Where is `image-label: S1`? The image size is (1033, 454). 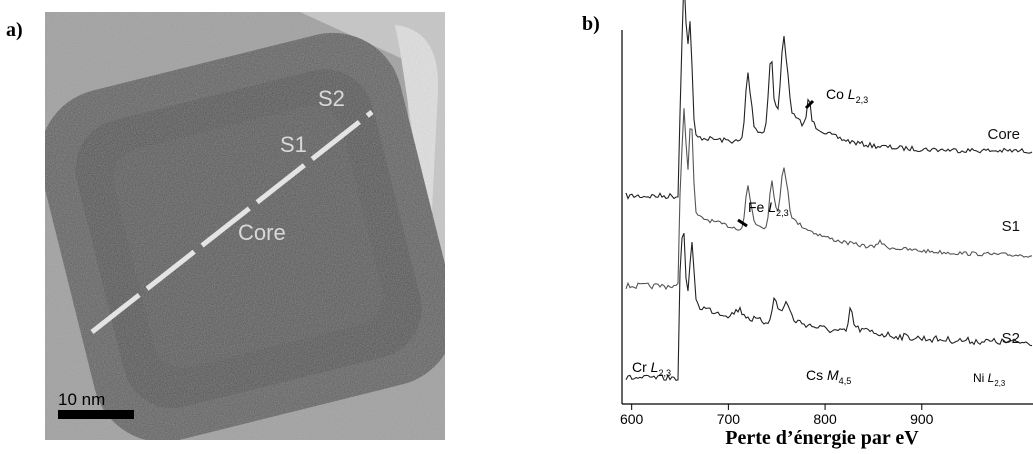
image-label: S1 is located at coordinates (293, 144).